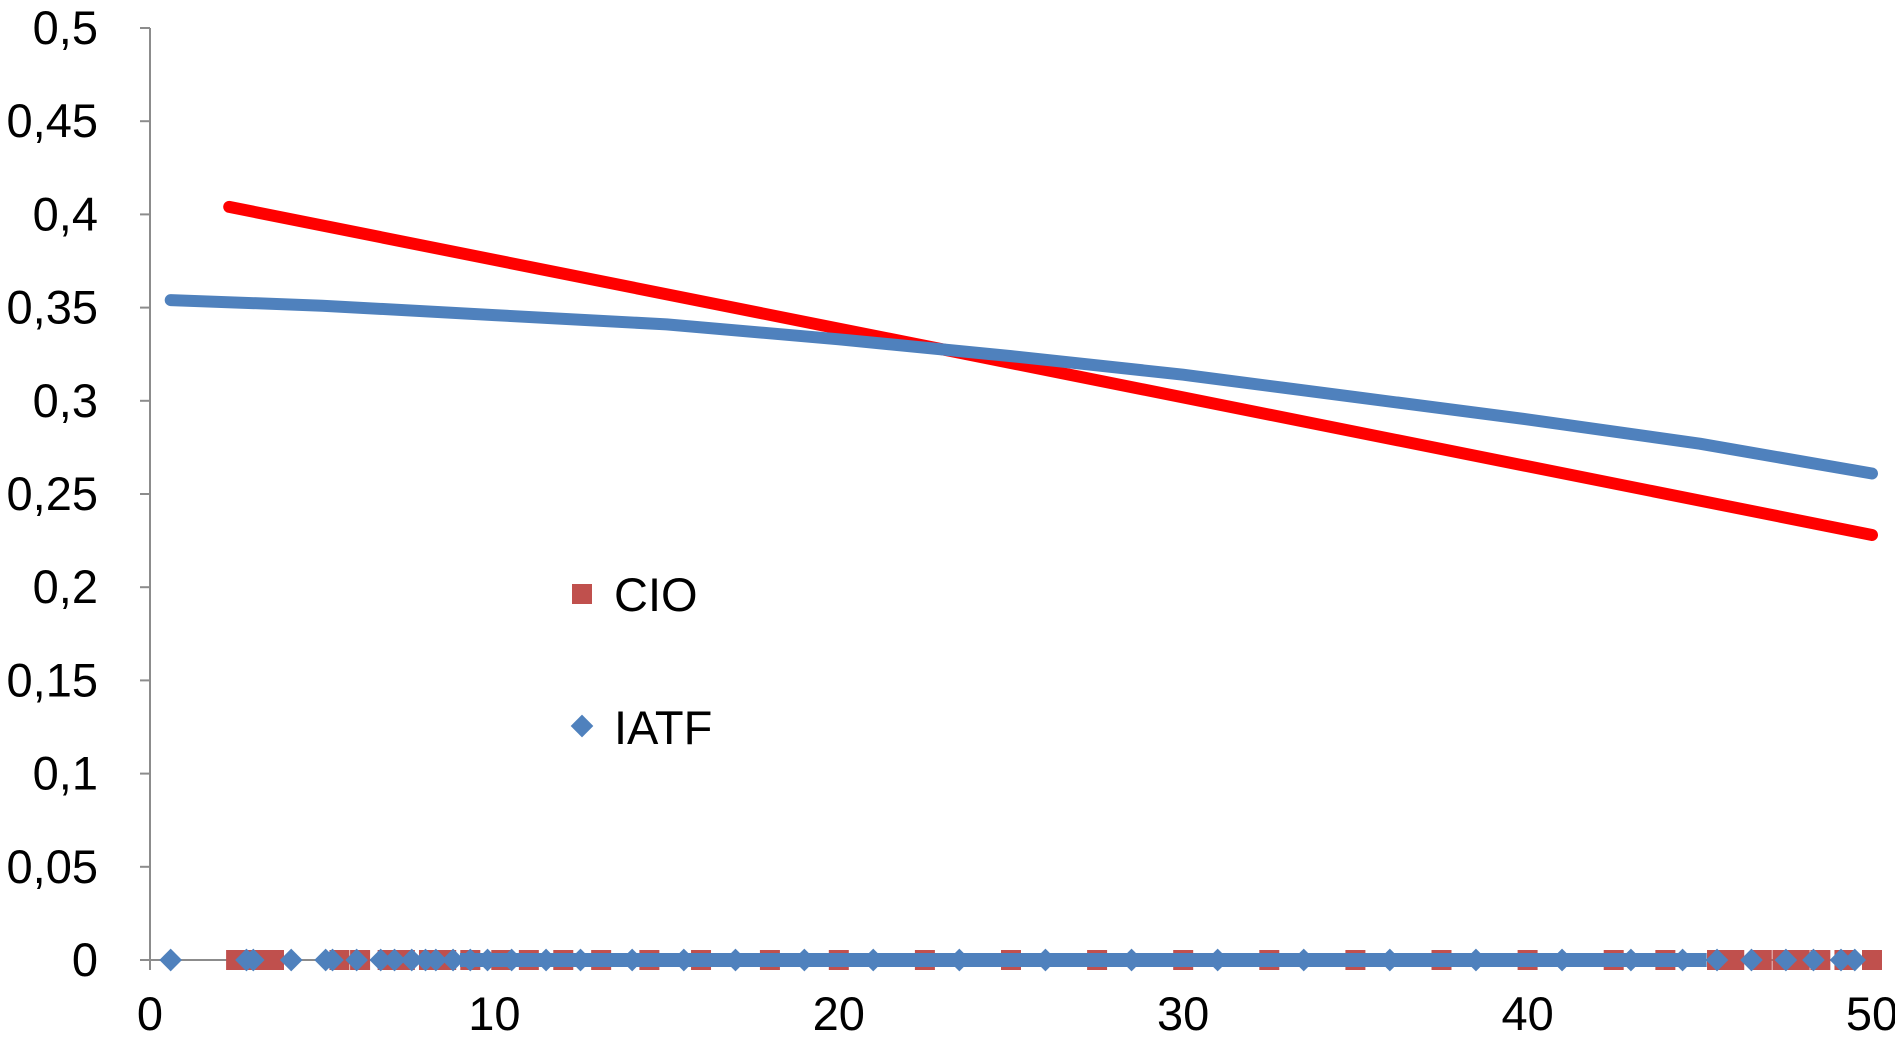  I want to click on legend-marker-iatf, so click(582, 726).